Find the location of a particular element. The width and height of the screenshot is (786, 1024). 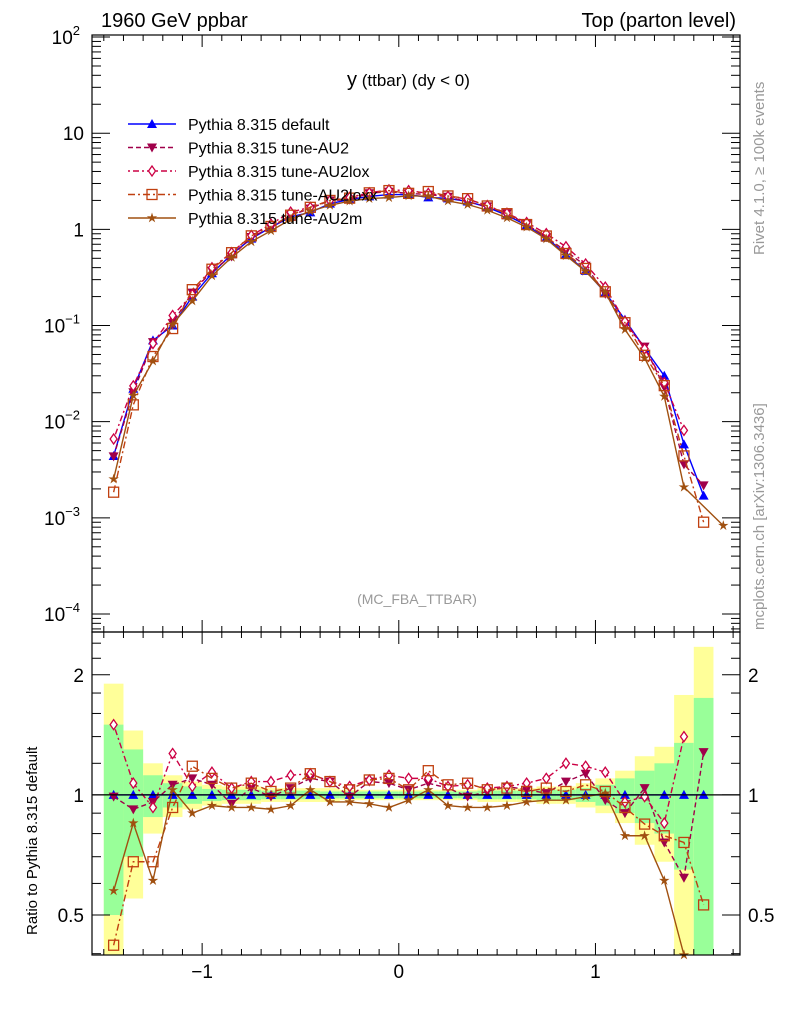

ratio-line is located at coordinates (398, 872).